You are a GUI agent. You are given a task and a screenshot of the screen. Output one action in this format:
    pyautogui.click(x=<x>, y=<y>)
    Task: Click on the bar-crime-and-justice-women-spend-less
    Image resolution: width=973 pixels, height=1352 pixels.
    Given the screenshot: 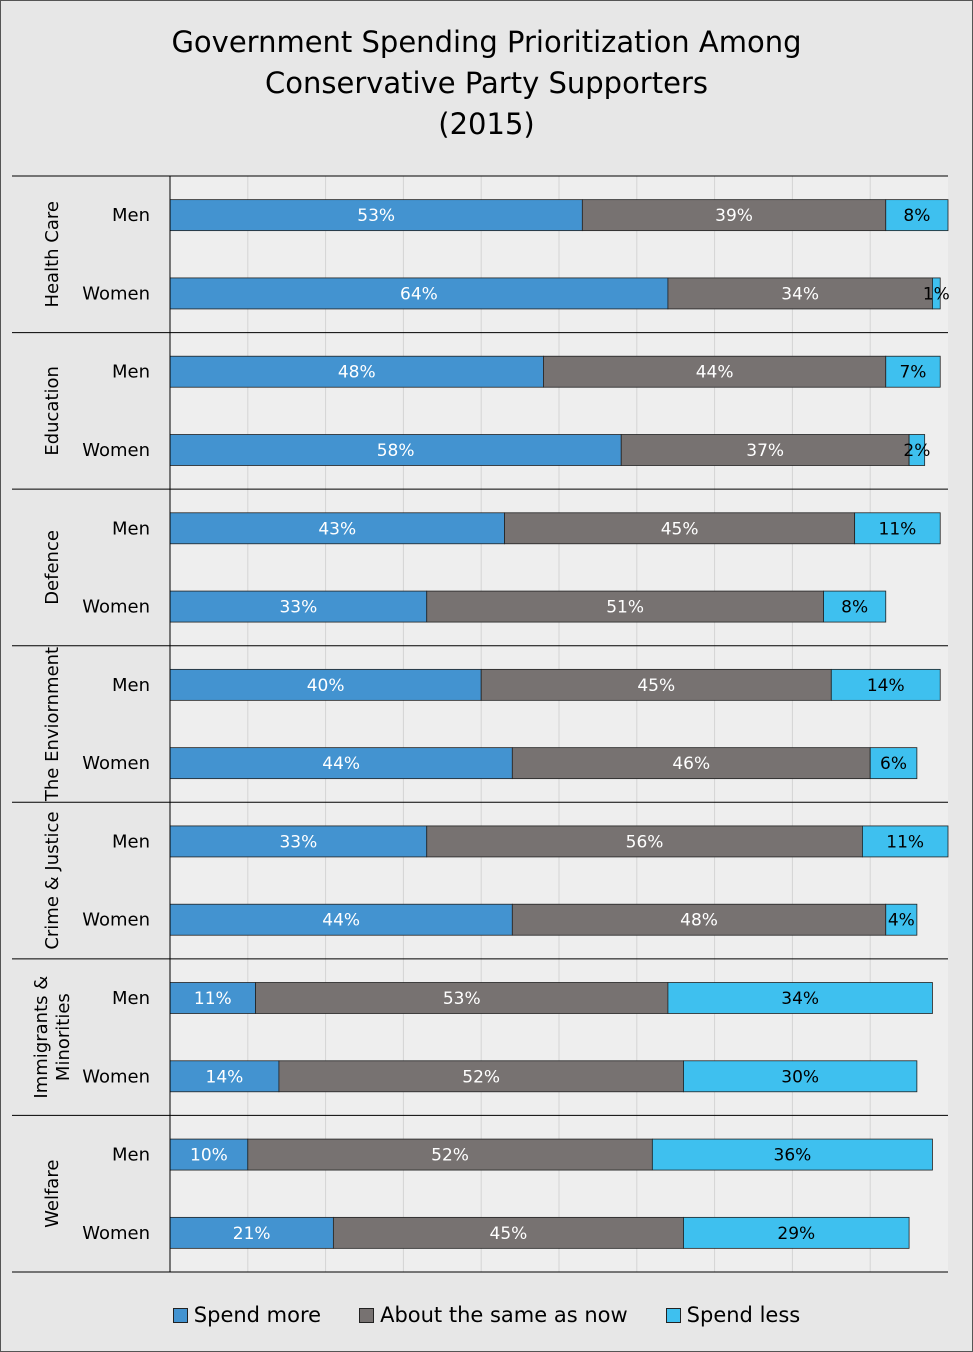 What is the action you would take?
    pyautogui.click(x=901, y=919)
    